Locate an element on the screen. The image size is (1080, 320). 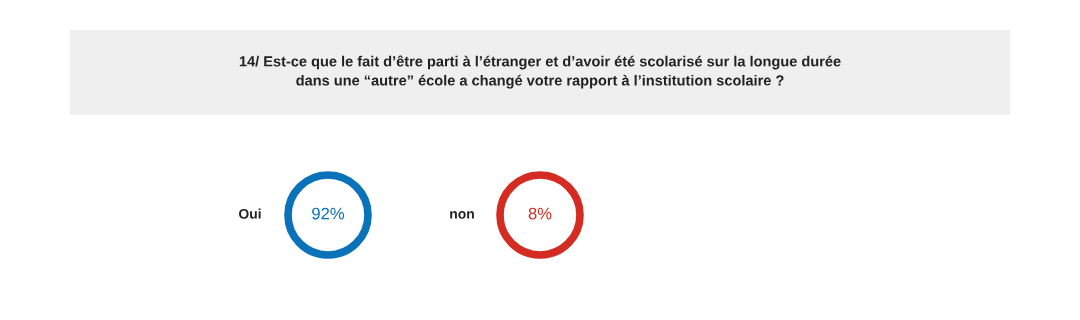
category-label: Oui is located at coordinates (250, 213).